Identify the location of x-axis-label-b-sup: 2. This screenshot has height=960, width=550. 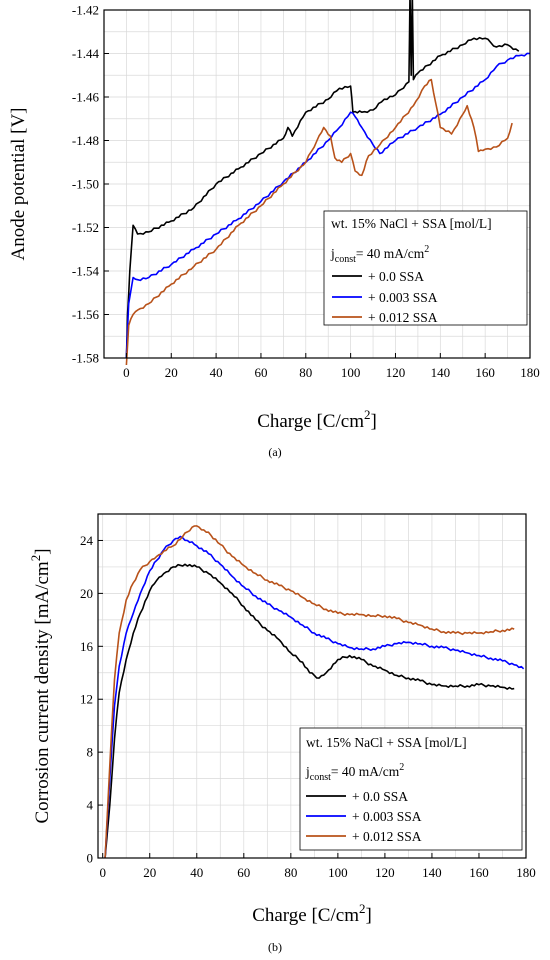
(362, 908).